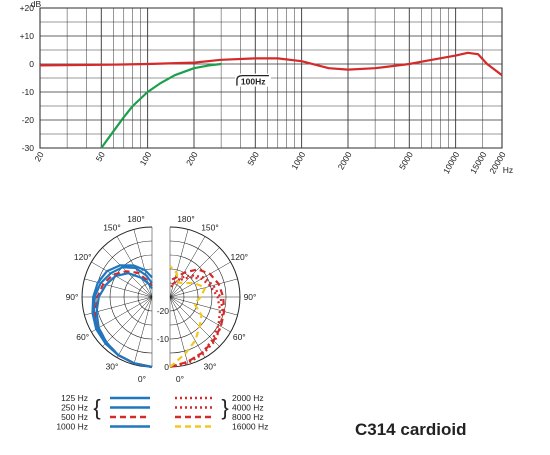 Image resolution: width=550 pixels, height=455 pixels. What do you see at coordinates (250, 427) in the screenshot?
I see `legend-label: 16000 Hz` at bounding box center [250, 427].